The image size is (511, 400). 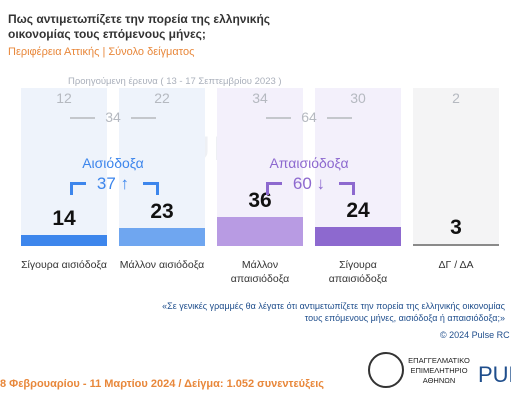 What do you see at coordinates (456, 227) in the screenshot?
I see `value-label: 3` at bounding box center [456, 227].